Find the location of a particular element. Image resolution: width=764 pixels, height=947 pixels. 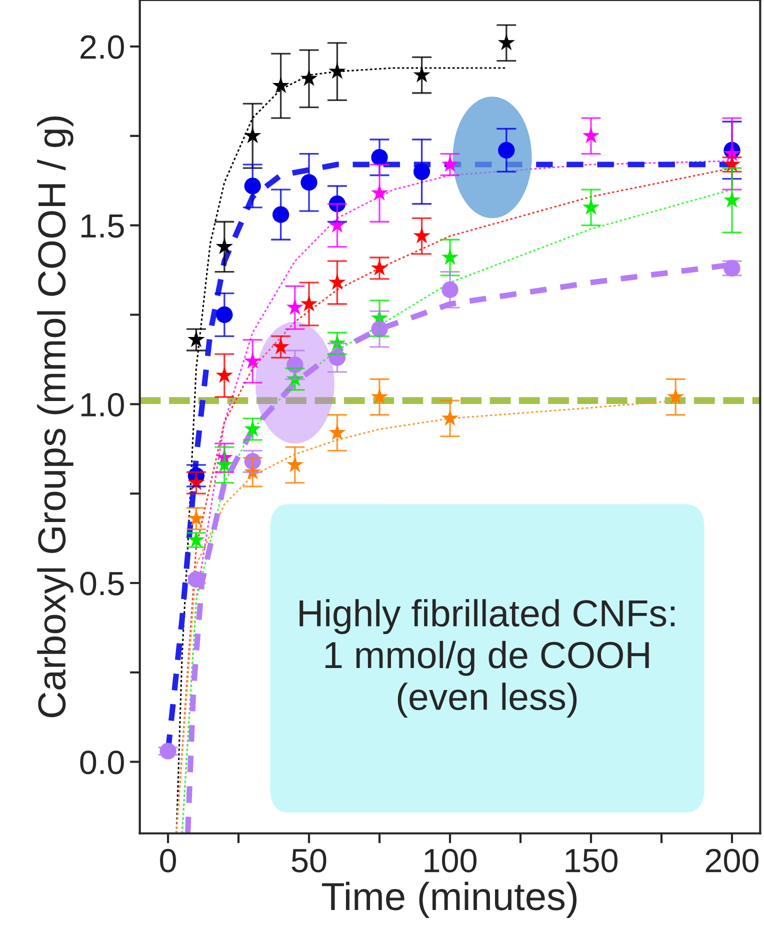

y-tick-label: 2.0 is located at coordinates (102, 47).